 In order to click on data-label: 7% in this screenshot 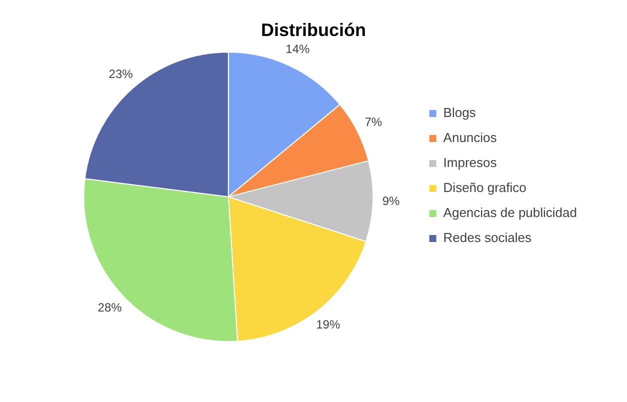, I will do `click(373, 122)`.